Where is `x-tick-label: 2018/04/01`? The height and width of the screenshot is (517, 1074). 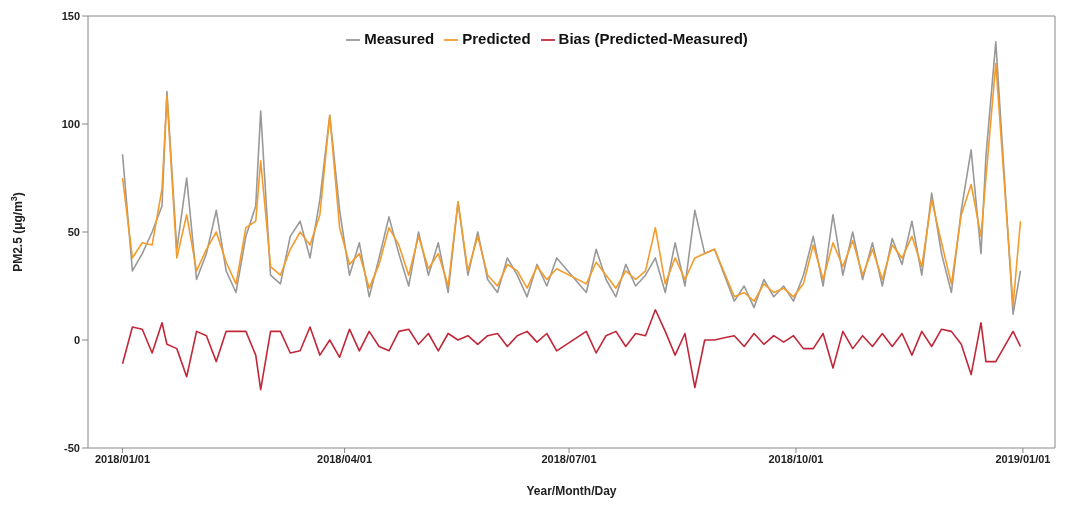 x-tick-label: 2018/04/01 is located at coordinates (345, 458).